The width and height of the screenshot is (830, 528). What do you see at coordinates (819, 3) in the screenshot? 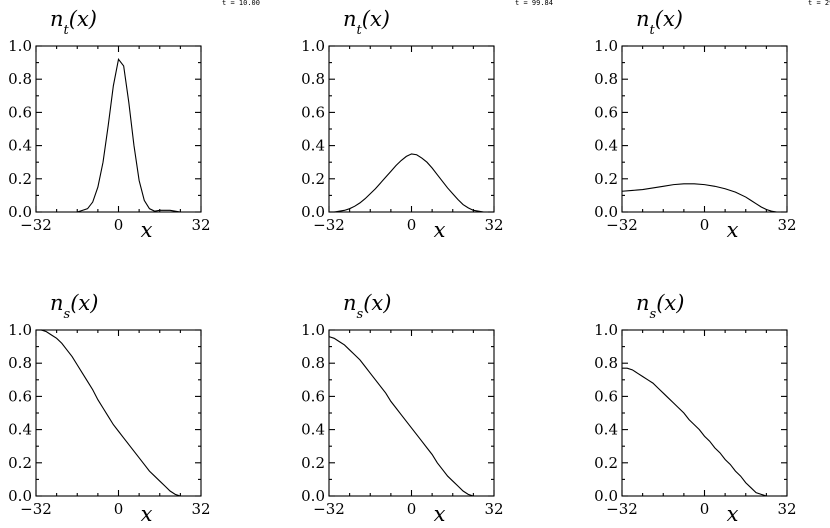
I see `chart-title: t = 299.5` at bounding box center [819, 3].